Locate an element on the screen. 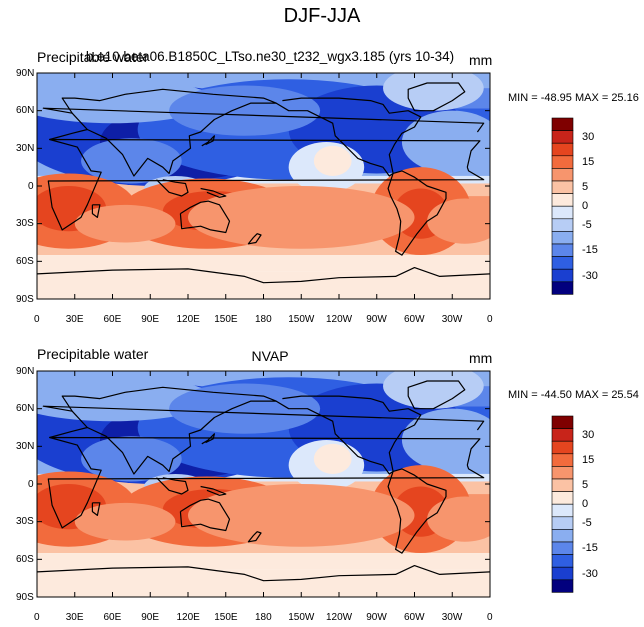 The width and height of the screenshot is (644, 627). panel1-stats: MIN = -48.95 MAX = 25.16 is located at coordinates (573, 98).